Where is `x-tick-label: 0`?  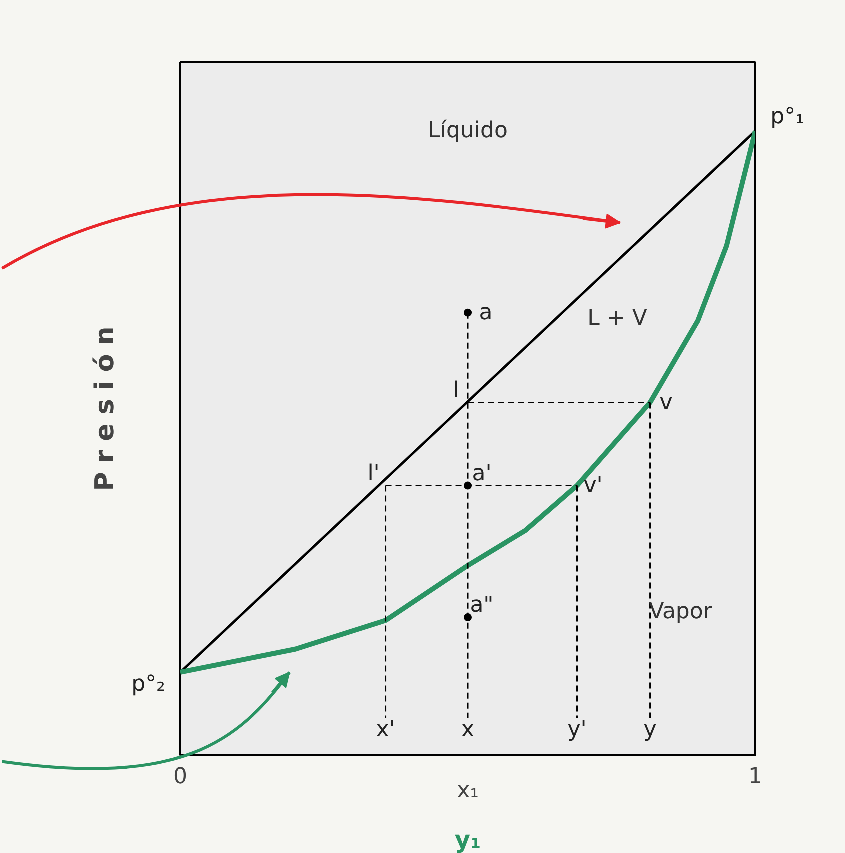
x-tick-label: 0 is located at coordinates (181, 777).